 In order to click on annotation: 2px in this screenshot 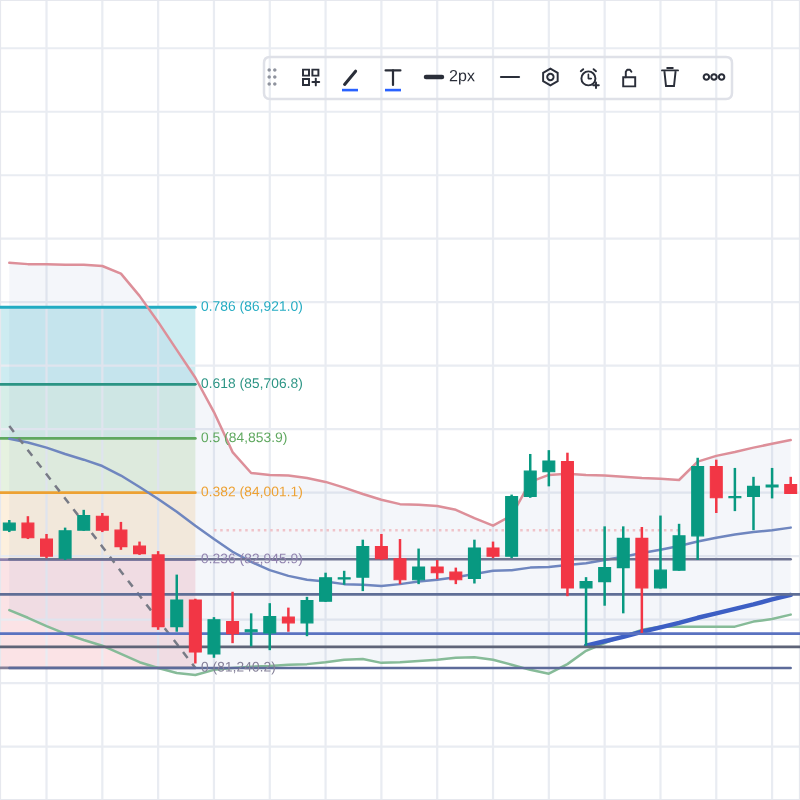, I will do `click(462, 77)`.